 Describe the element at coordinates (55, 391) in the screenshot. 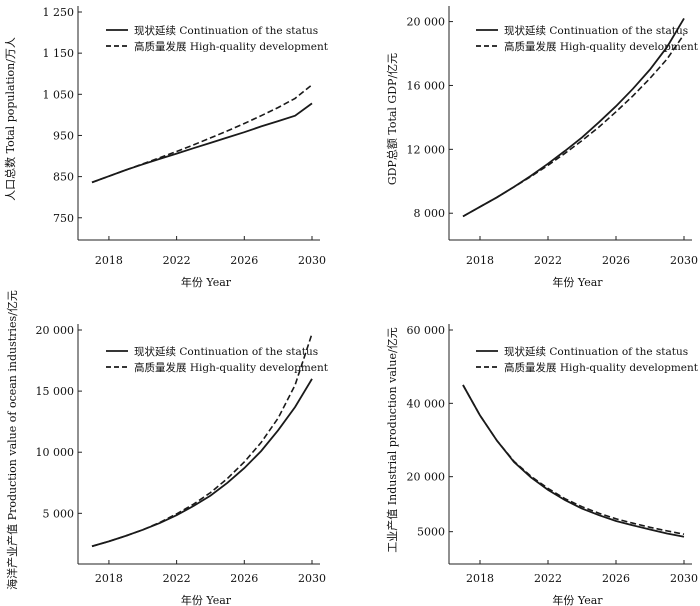

I see `y-tick-label: 15 000` at that location.